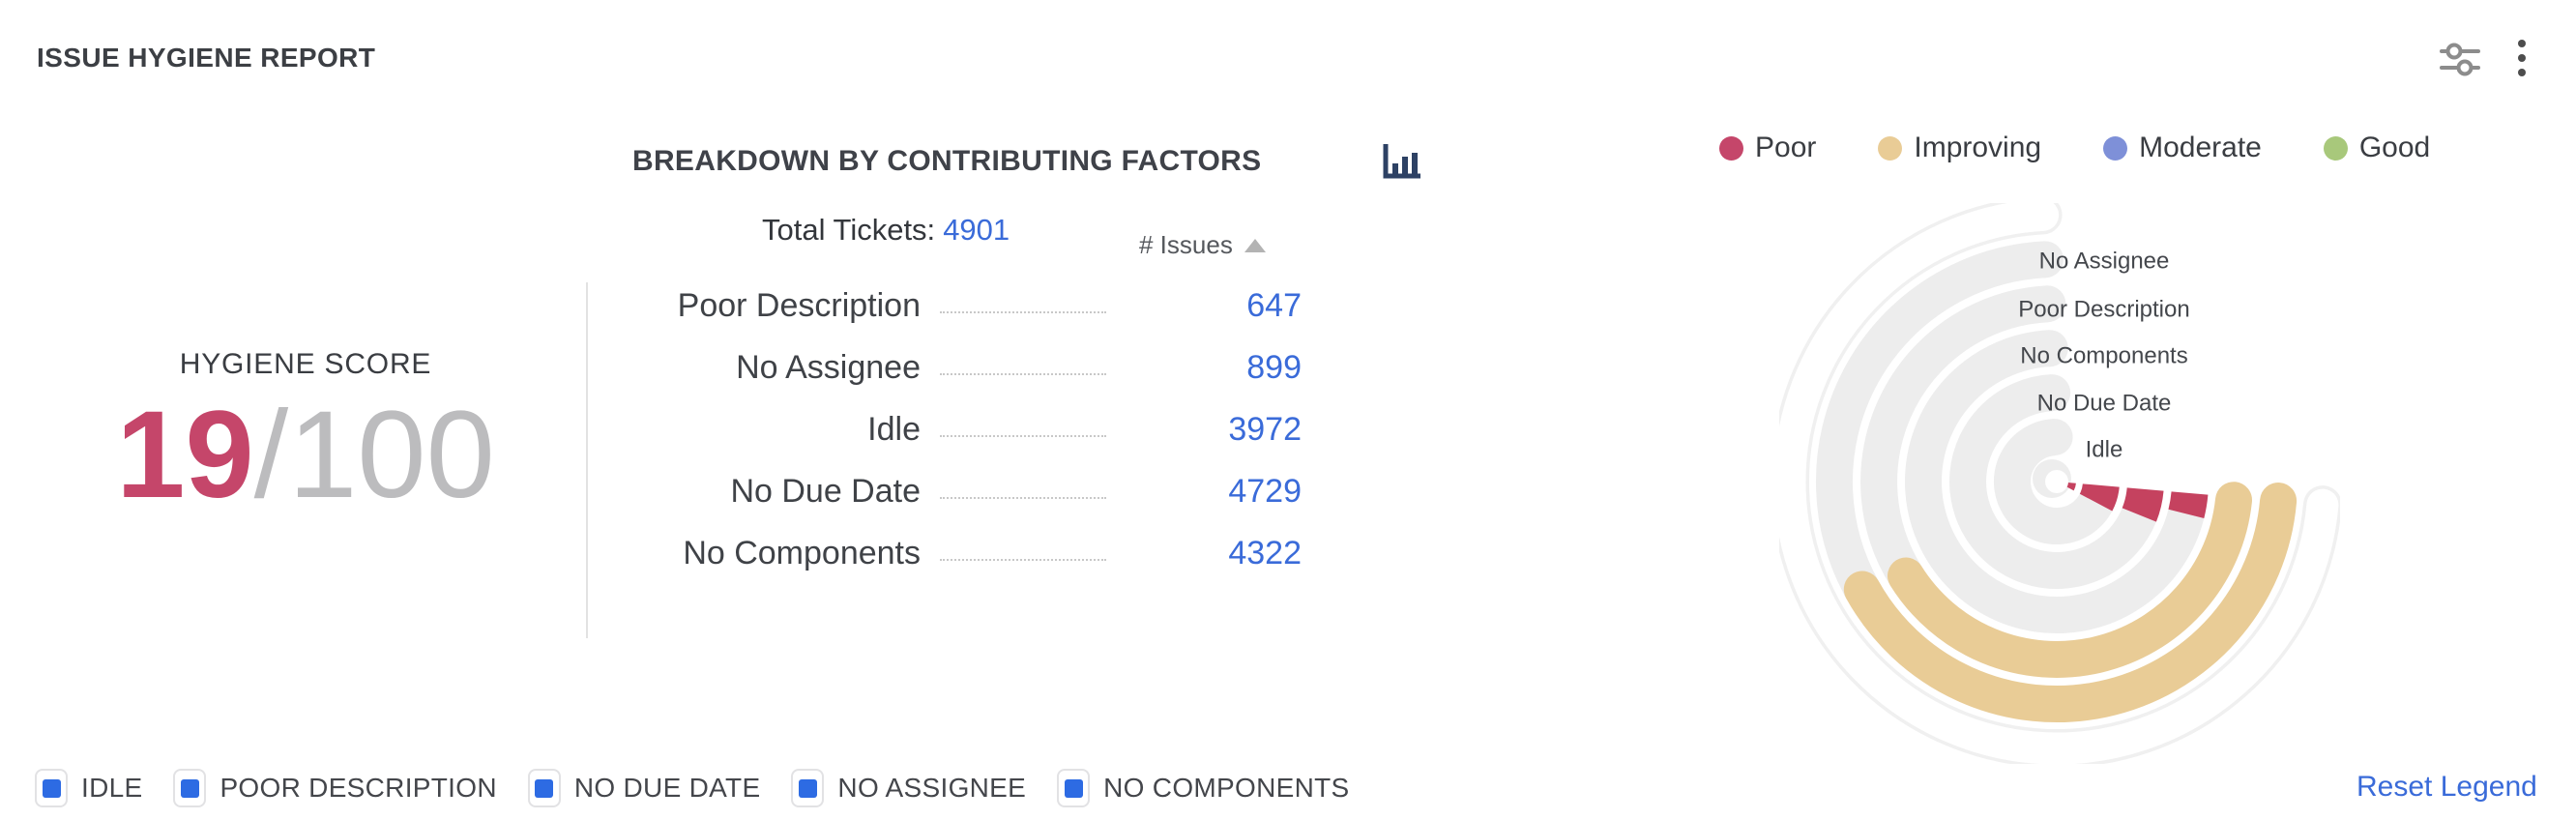 The height and width of the screenshot is (820, 2576). I want to click on poor-dot-icon, so click(1731, 148).